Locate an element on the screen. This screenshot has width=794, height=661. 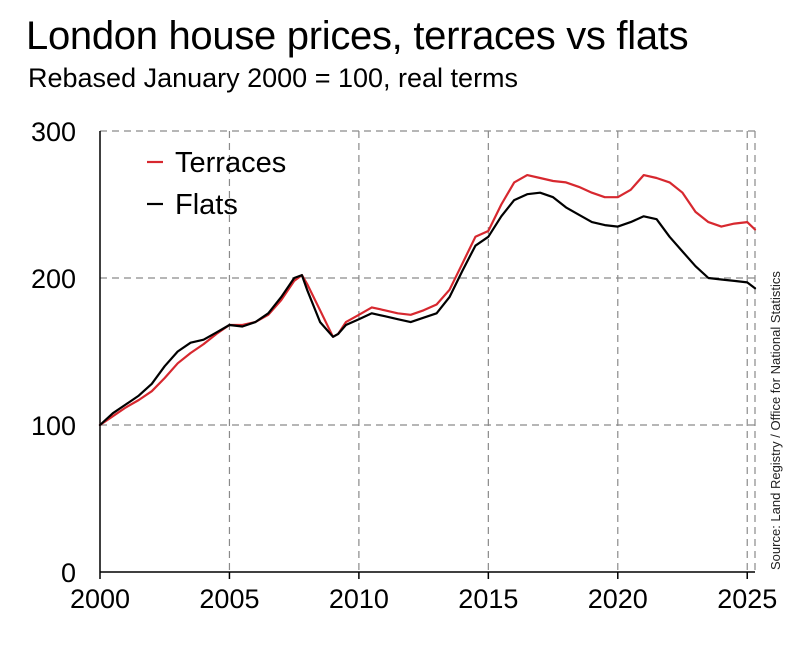
legend: Terraces Flats is located at coordinates (216, 184).